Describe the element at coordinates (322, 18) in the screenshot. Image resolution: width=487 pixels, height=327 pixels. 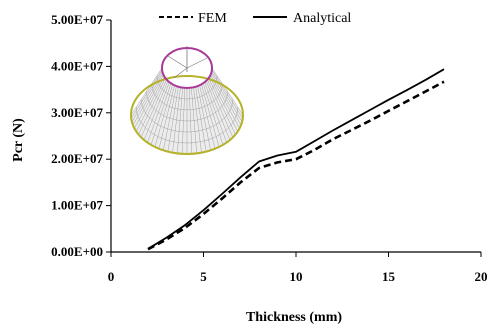
I see `legend-analytical-label: Analytical` at that location.